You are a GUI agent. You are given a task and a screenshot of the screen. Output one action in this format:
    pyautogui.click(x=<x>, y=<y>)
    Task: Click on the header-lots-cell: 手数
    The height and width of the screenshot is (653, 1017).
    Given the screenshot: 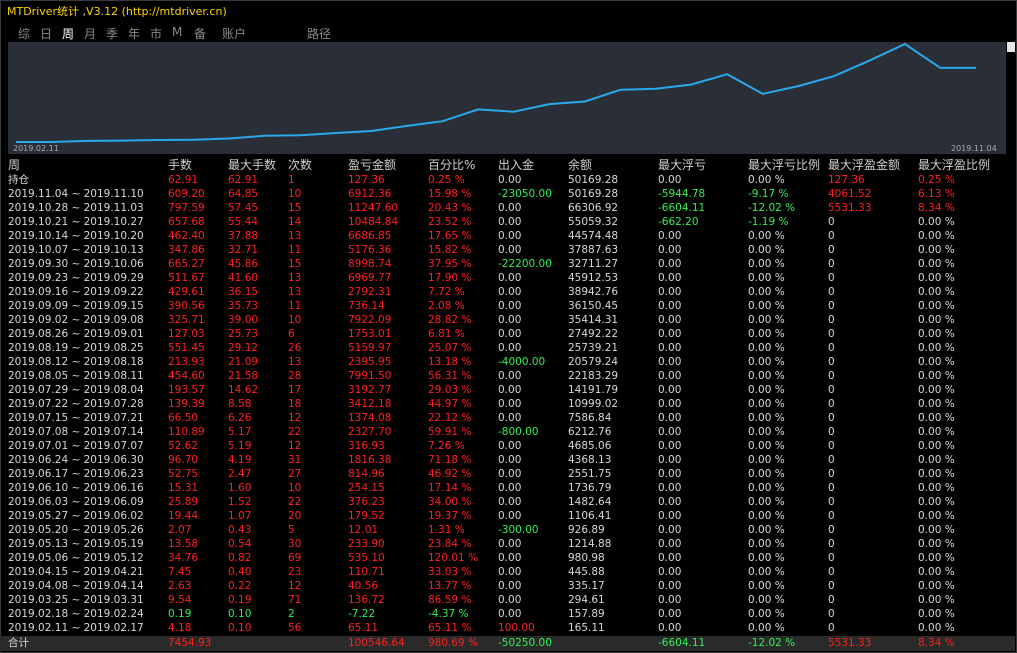 What is the action you would take?
    pyautogui.click(x=180, y=165)
    